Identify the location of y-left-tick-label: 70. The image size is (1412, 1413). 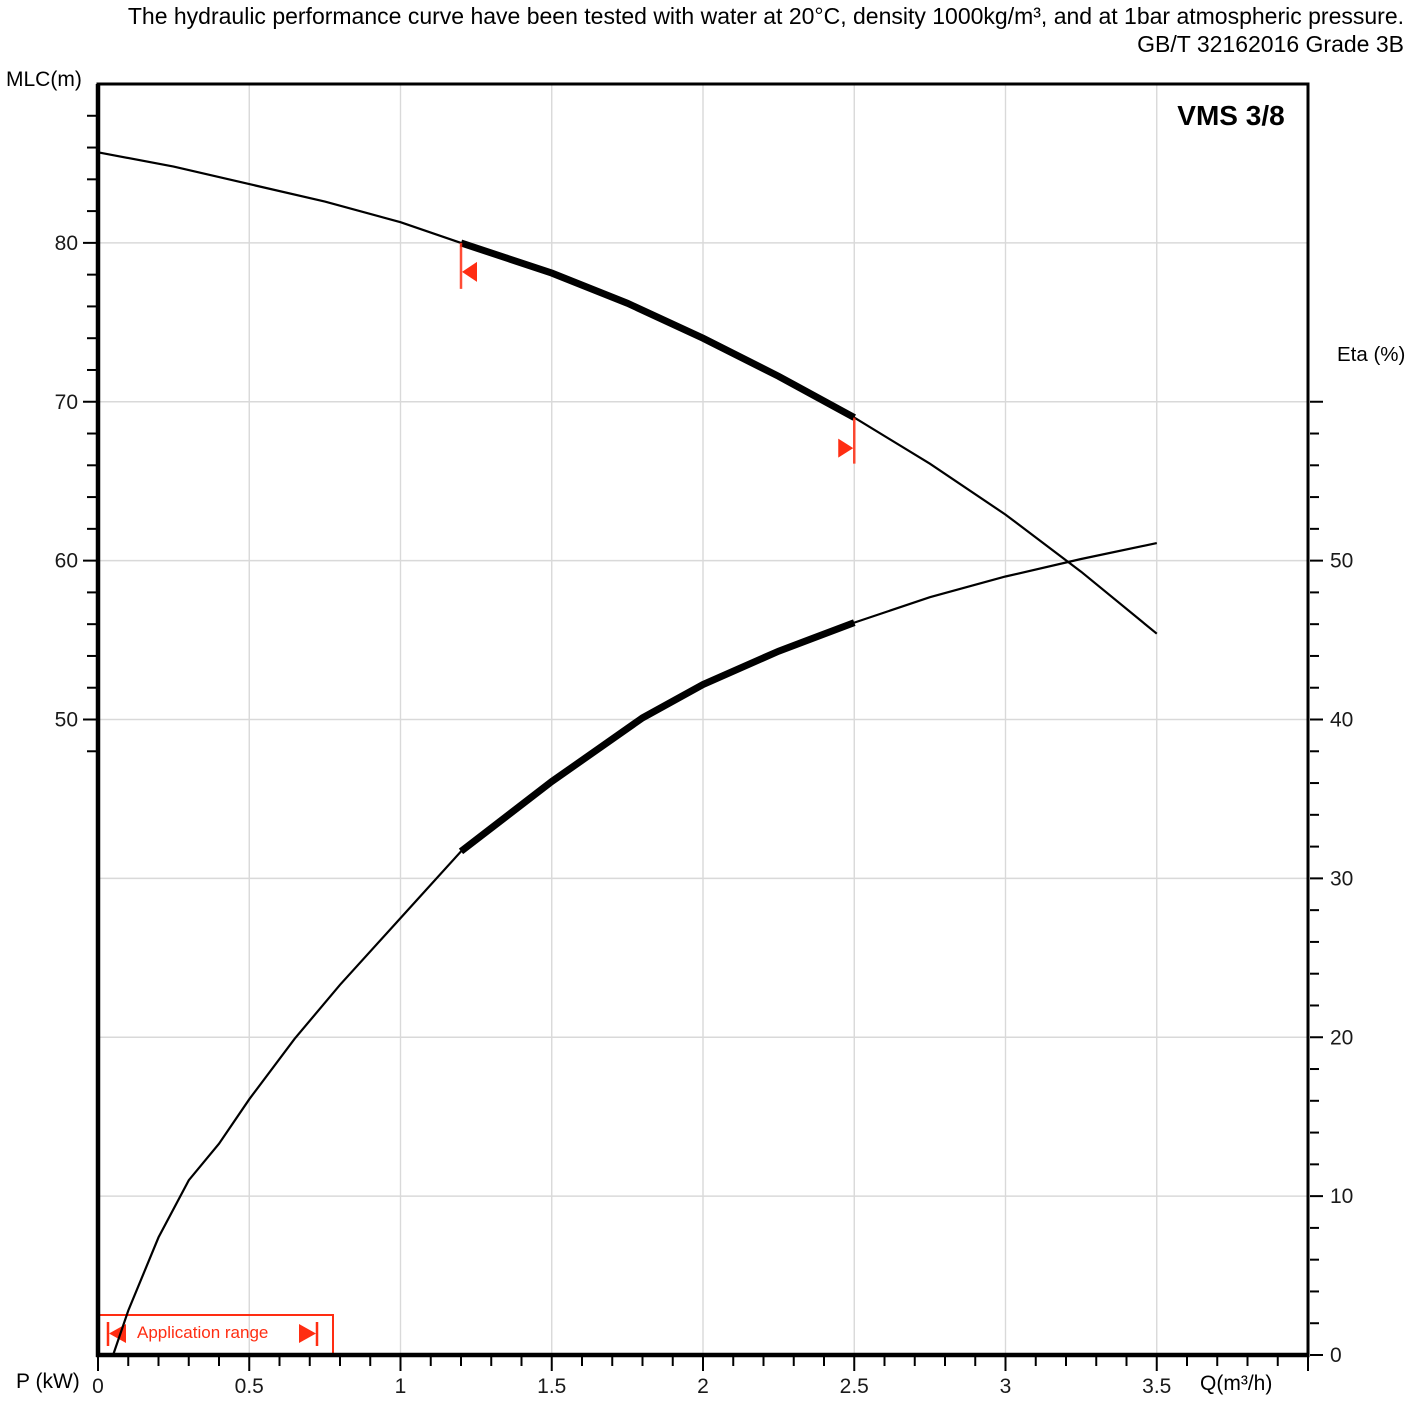
(66, 402).